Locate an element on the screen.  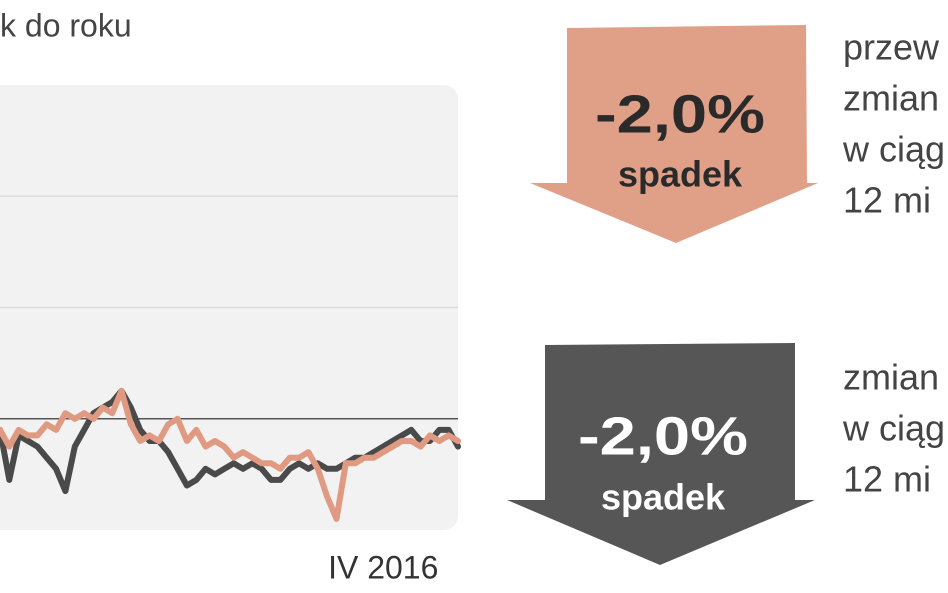
chart-title: k do roku is located at coordinates (66, 25).